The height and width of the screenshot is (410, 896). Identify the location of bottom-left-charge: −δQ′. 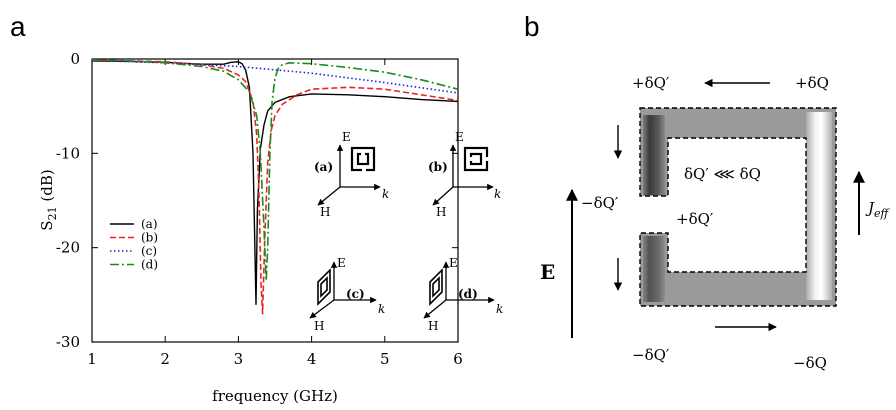
(651, 355).